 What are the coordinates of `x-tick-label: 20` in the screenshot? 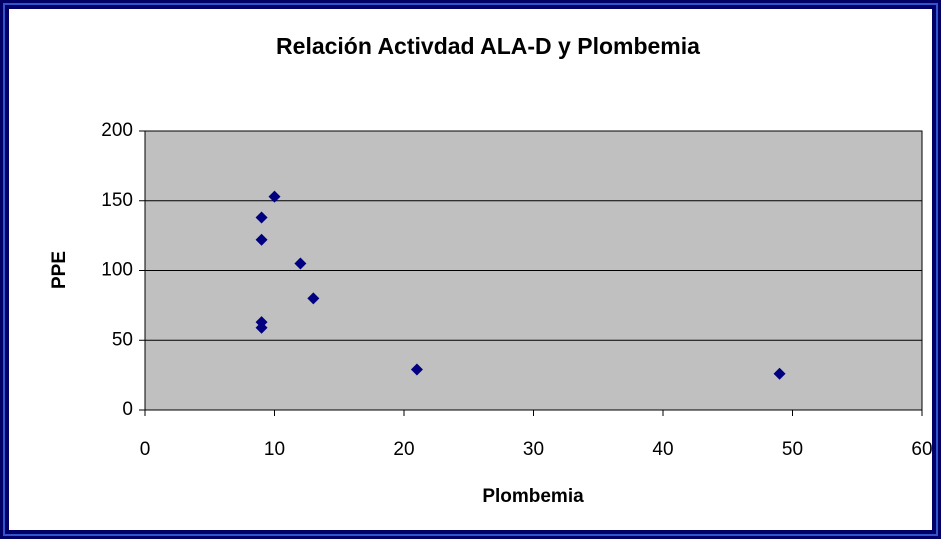 It's located at (403, 449).